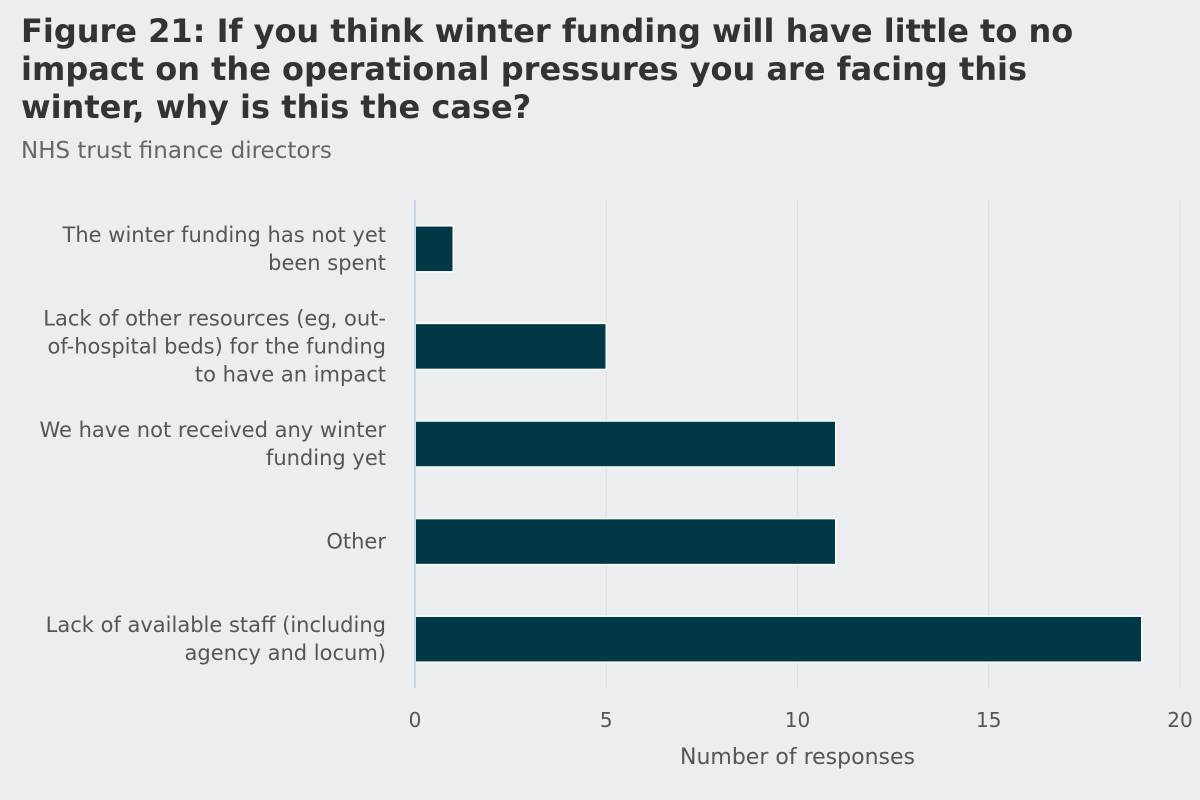 The height and width of the screenshot is (800, 1200). What do you see at coordinates (176, 151) in the screenshot?
I see `chart-subtitle: NHS trust finance directors` at bounding box center [176, 151].